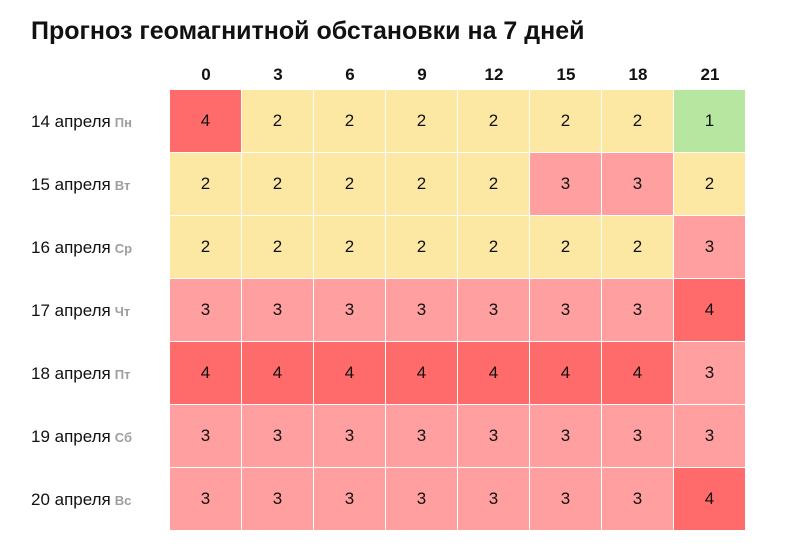 Image resolution: width=796 pixels, height=553 pixels. Describe the element at coordinates (638, 74) in the screenshot. I see `hour-header: 18` at that location.